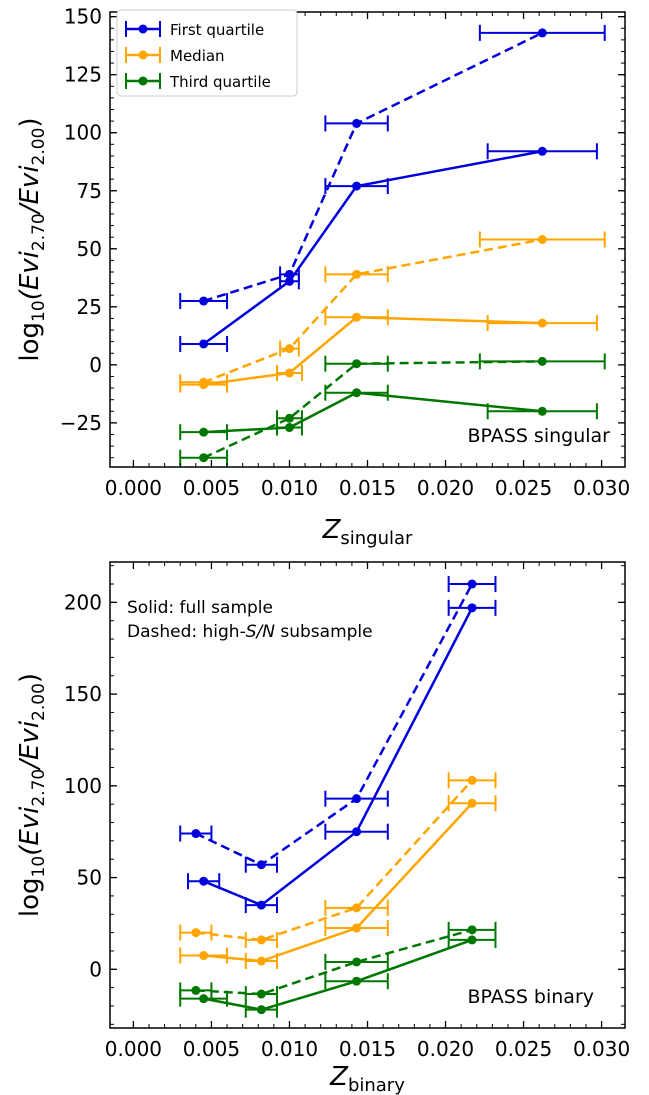 Image resolution: width=649 pixels, height=1095 pixels. Describe the element at coordinates (89, 307) in the screenshot. I see `y-tick-label: 25` at that location.